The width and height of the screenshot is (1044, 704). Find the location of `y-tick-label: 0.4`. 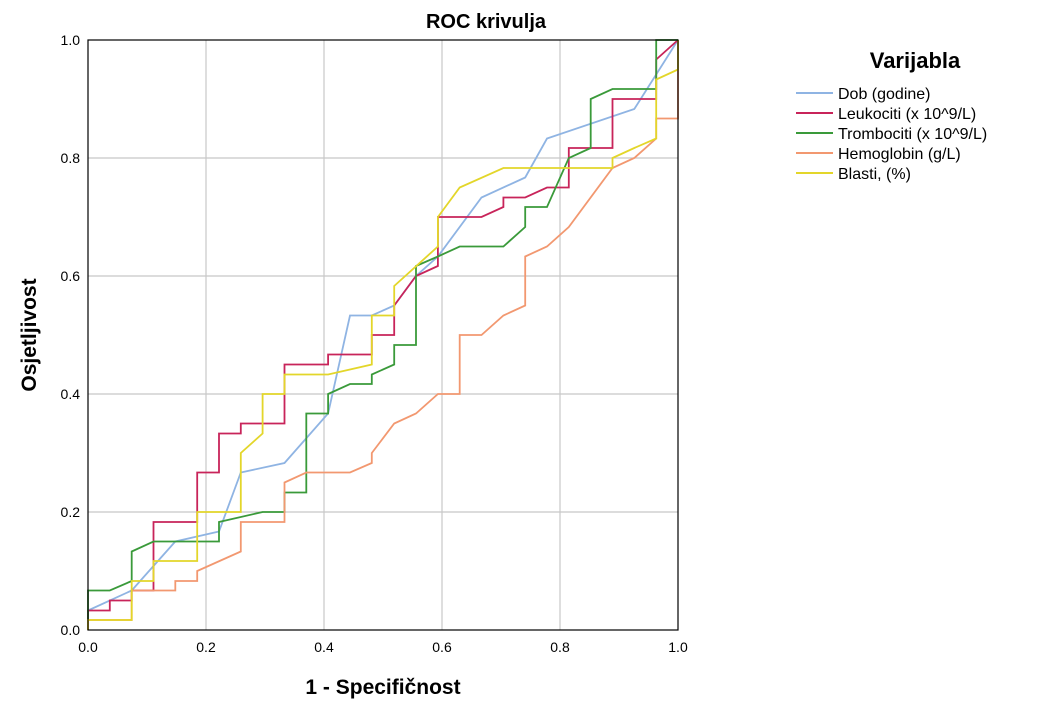

y-tick-label: 0.4 is located at coordinates (71, 394).